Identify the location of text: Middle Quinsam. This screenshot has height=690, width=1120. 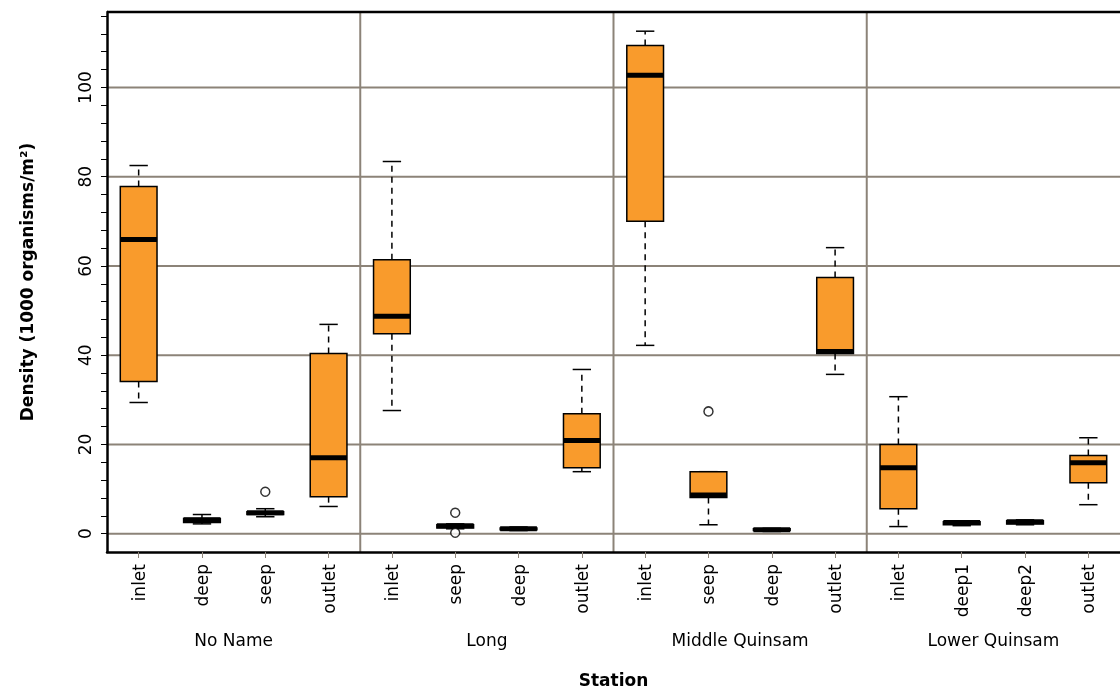
(740, 640).